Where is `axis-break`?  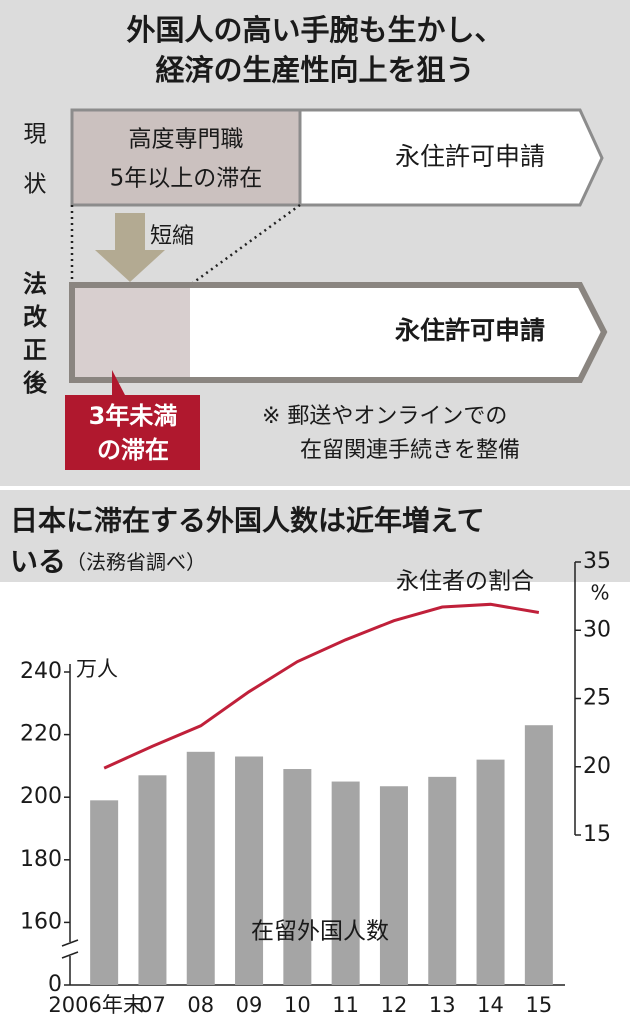 axis-break is located at coordinates (70, 949).